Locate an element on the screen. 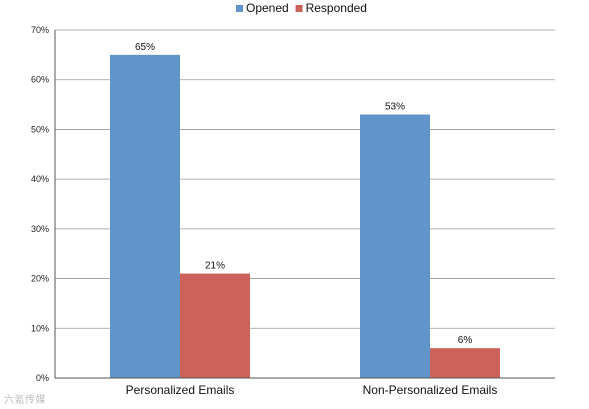  y-tick-label: 60% is located at coordinates (40, 80).